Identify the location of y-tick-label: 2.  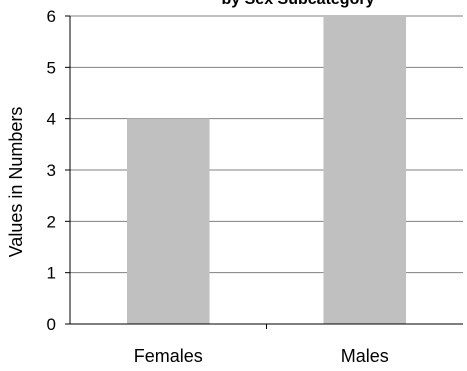
(51, 221).